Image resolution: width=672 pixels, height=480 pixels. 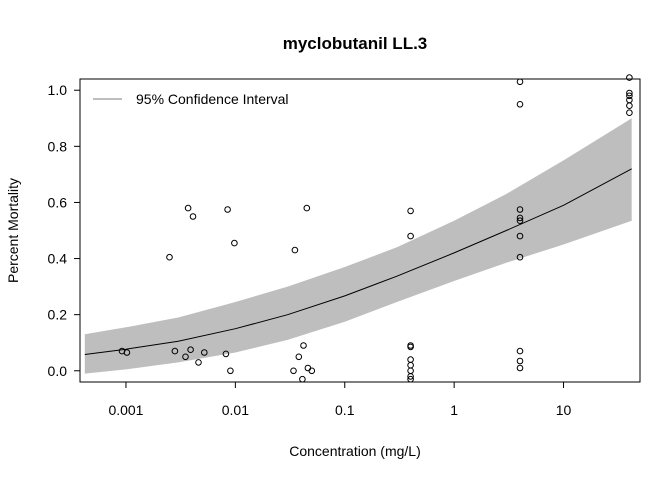 What do you see at coordinates (58, 371) in the screenshot?
I see `y-tick-label: 0.0` at bounding box center [58, 371].